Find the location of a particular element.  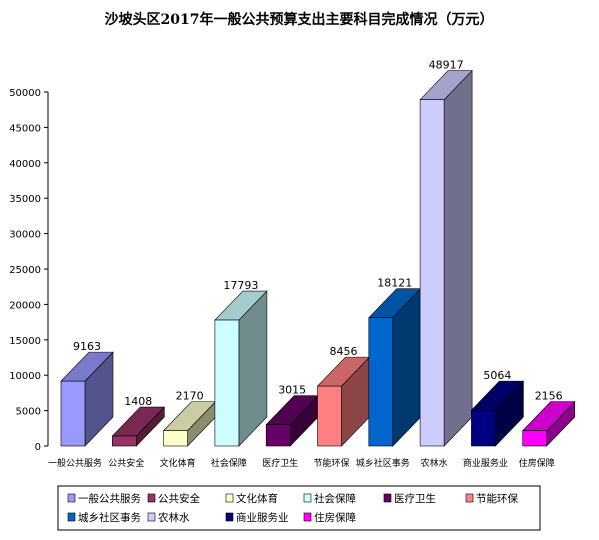

data-label: 1408 is located at coordinates (138, 401).